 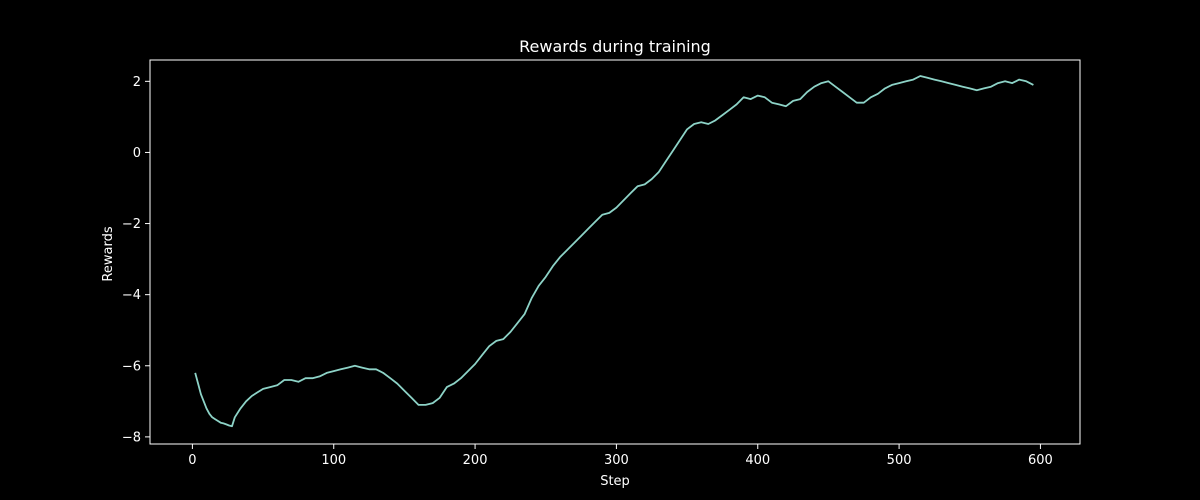 What do you see at coordinates (757, 460) in the screenshot?
I see `x-tick-label: 400` at bounding box center [757, 460].